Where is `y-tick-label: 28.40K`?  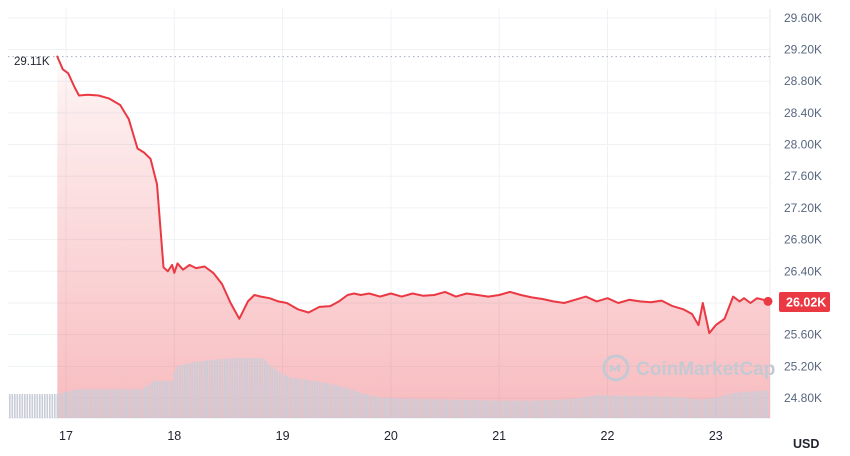
y-tick-label: 28.40K is located at coordinates (803, 113).